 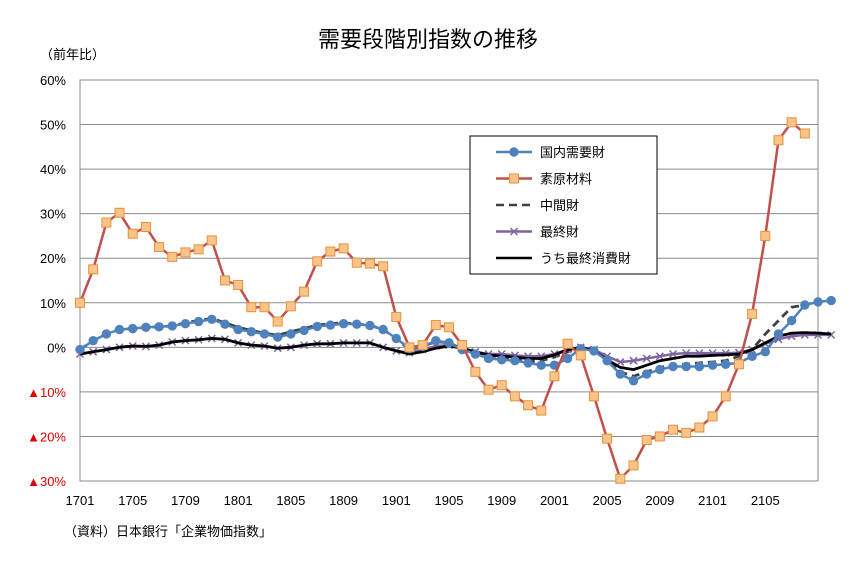 I want to click on y-tick-label: ▲10%, so click(x=46, y=392).